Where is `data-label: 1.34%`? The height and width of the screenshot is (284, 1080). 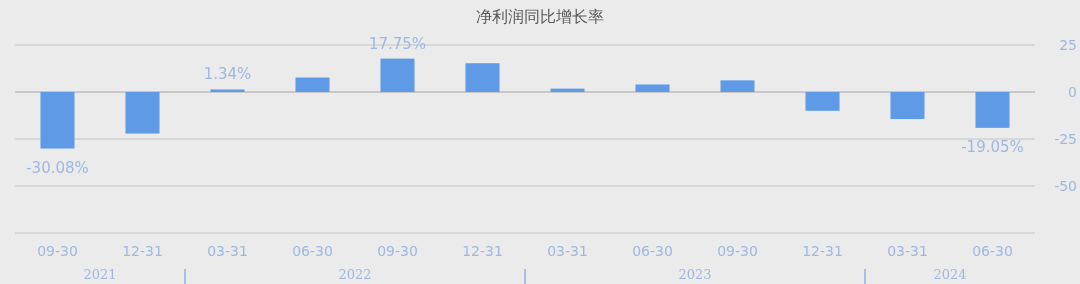
data-label: 1.34% is located at coordinates (227, 74).